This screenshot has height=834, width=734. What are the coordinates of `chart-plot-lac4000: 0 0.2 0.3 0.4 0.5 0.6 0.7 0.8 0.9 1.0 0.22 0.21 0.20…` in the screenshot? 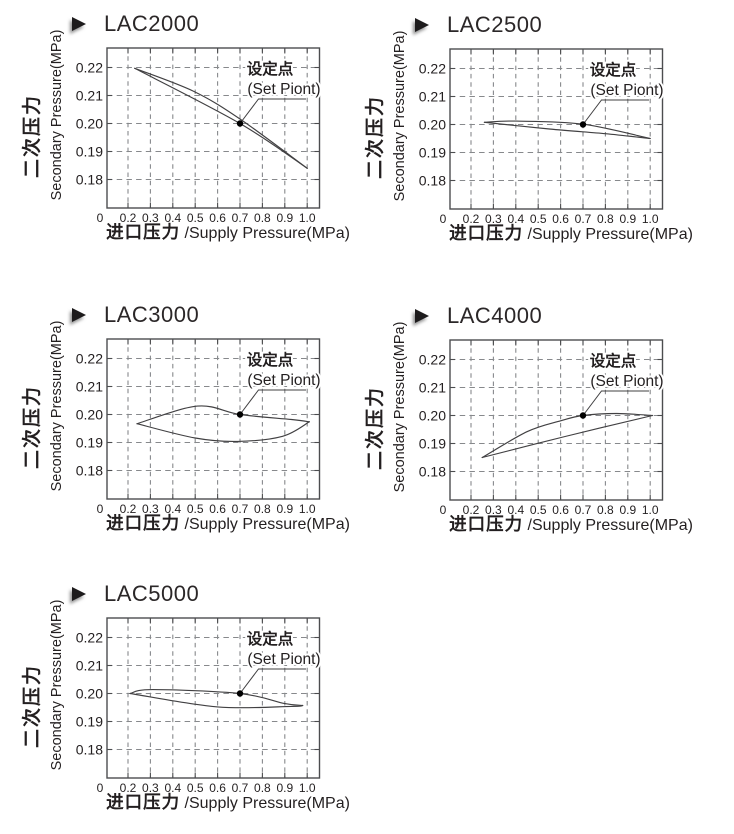 It's located at (528, 428).